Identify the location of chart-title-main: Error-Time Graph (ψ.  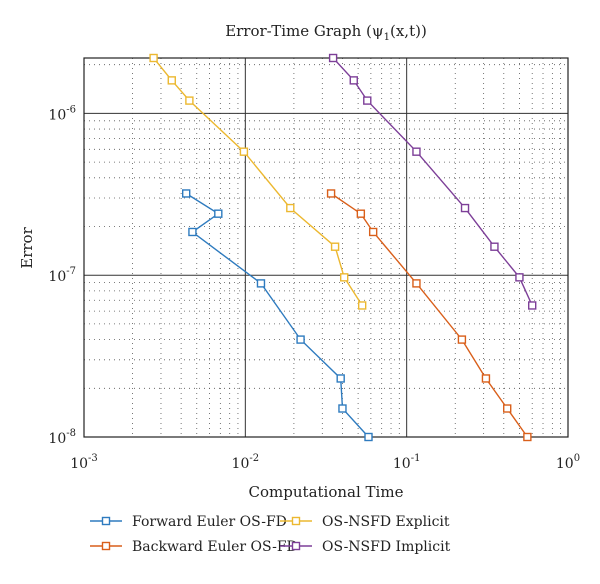
(304, 31).